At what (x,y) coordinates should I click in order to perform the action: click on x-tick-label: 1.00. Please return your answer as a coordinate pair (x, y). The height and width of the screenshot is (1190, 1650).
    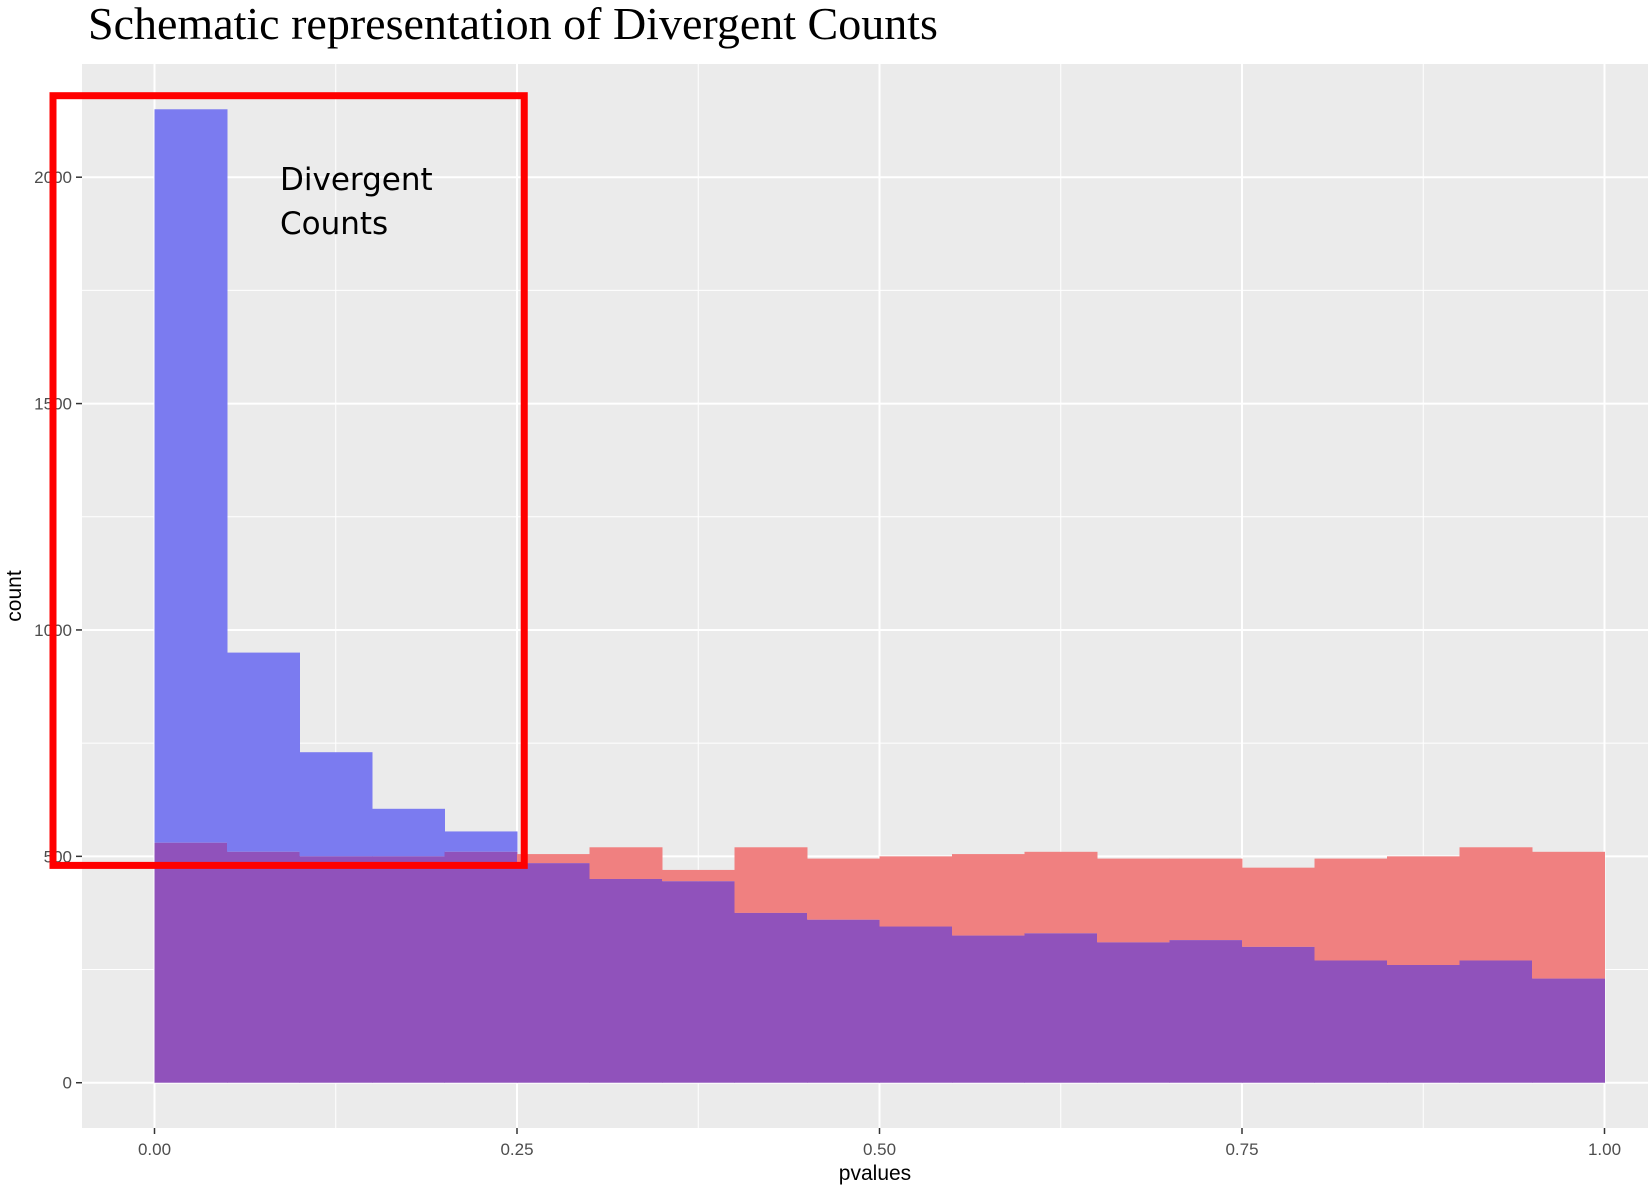
    Looking at the image, I should click on (1604, 1149).